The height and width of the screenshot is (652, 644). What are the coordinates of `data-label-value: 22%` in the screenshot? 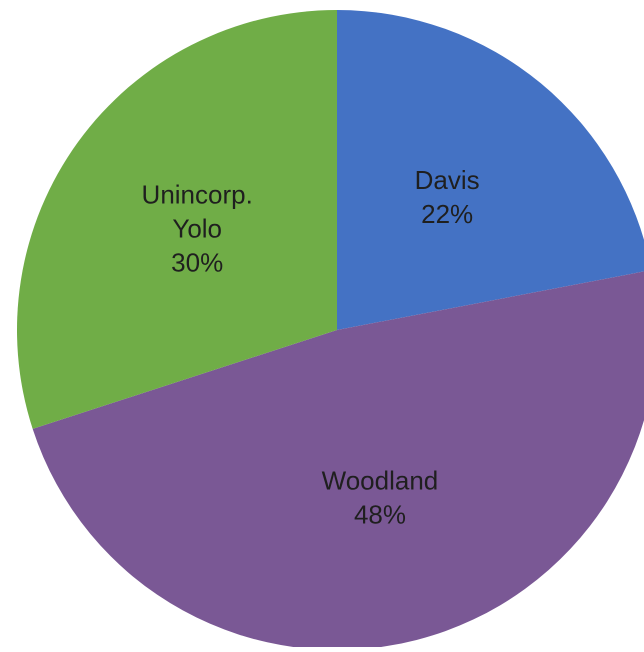 It's located at (447, 214).